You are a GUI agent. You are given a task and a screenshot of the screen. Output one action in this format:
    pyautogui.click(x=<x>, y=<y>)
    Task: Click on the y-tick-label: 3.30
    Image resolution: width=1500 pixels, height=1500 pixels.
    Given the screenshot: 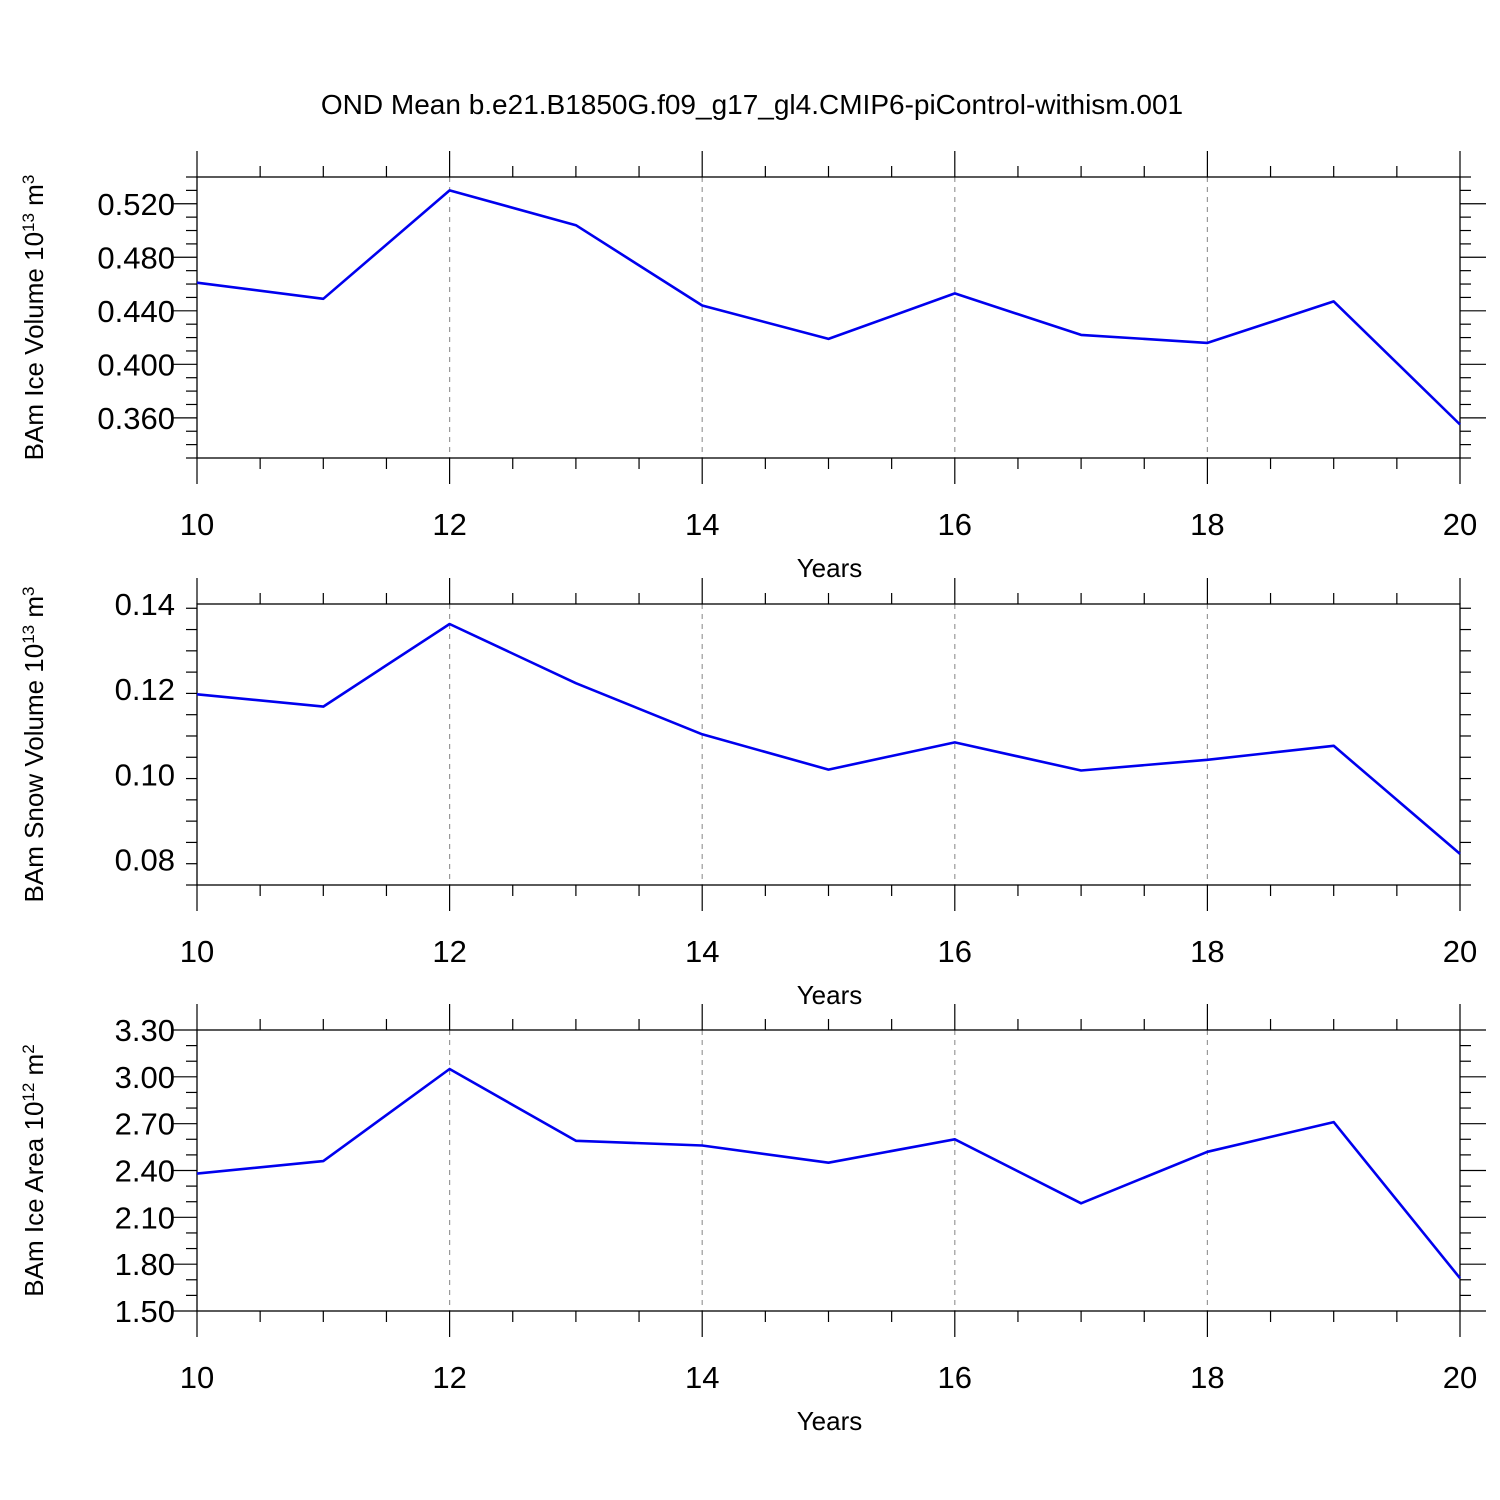 What is the action you would take?
    pyautogui.click(x=145, y=1030)
    